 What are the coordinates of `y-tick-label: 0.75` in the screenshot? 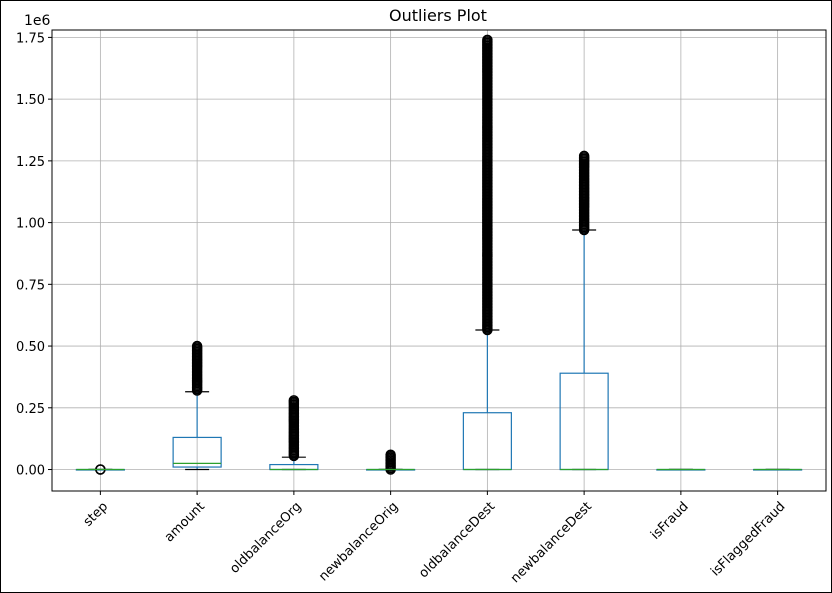 It's located at (30, 285).